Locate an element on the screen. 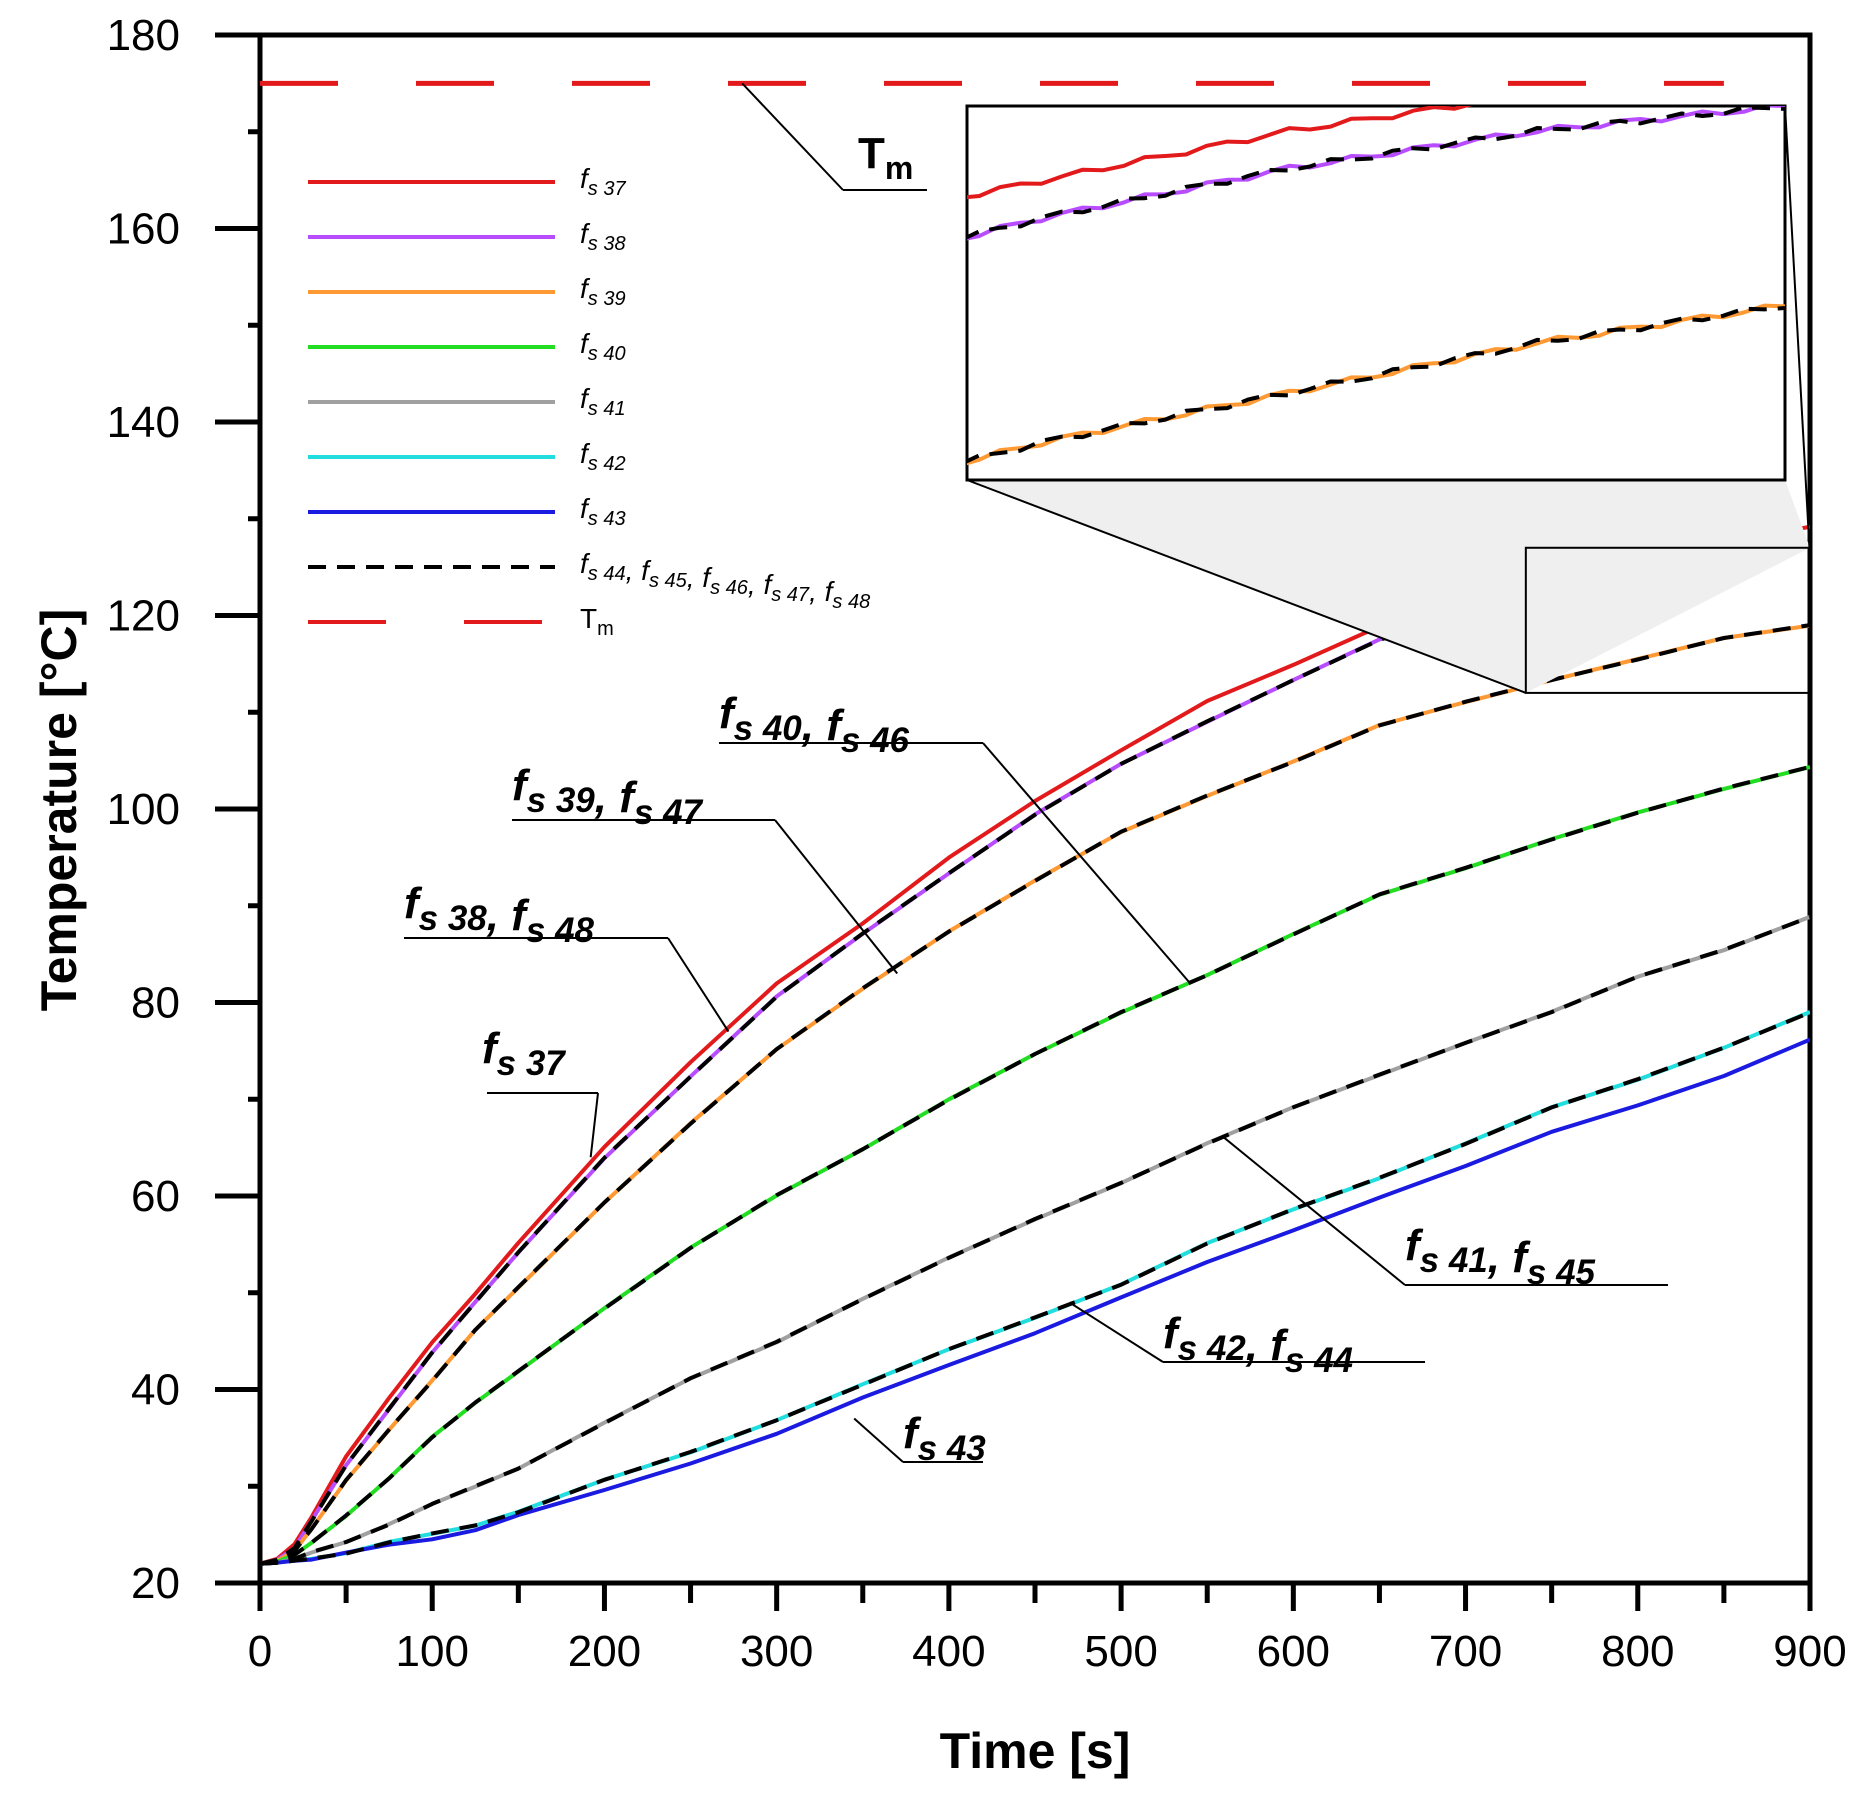 The height and width of the screenshot is (1796, 1869). x-tick-label: 700 is located at coordinates (1465, 1651).